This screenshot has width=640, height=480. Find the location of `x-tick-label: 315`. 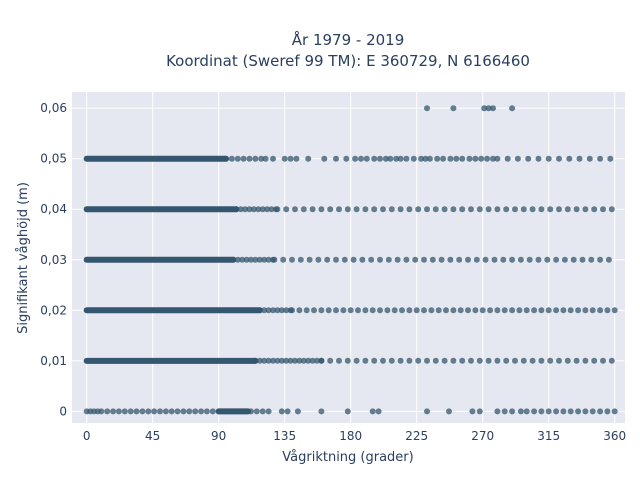

x-tick-label: 315 is located at coordinates (548, 436).